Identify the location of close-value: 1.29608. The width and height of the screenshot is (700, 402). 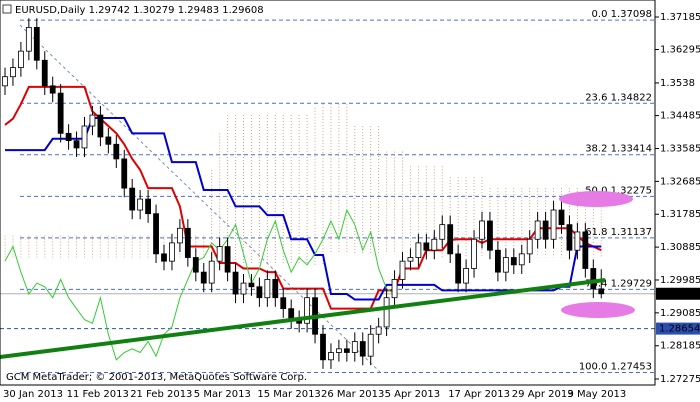
(242, 10).